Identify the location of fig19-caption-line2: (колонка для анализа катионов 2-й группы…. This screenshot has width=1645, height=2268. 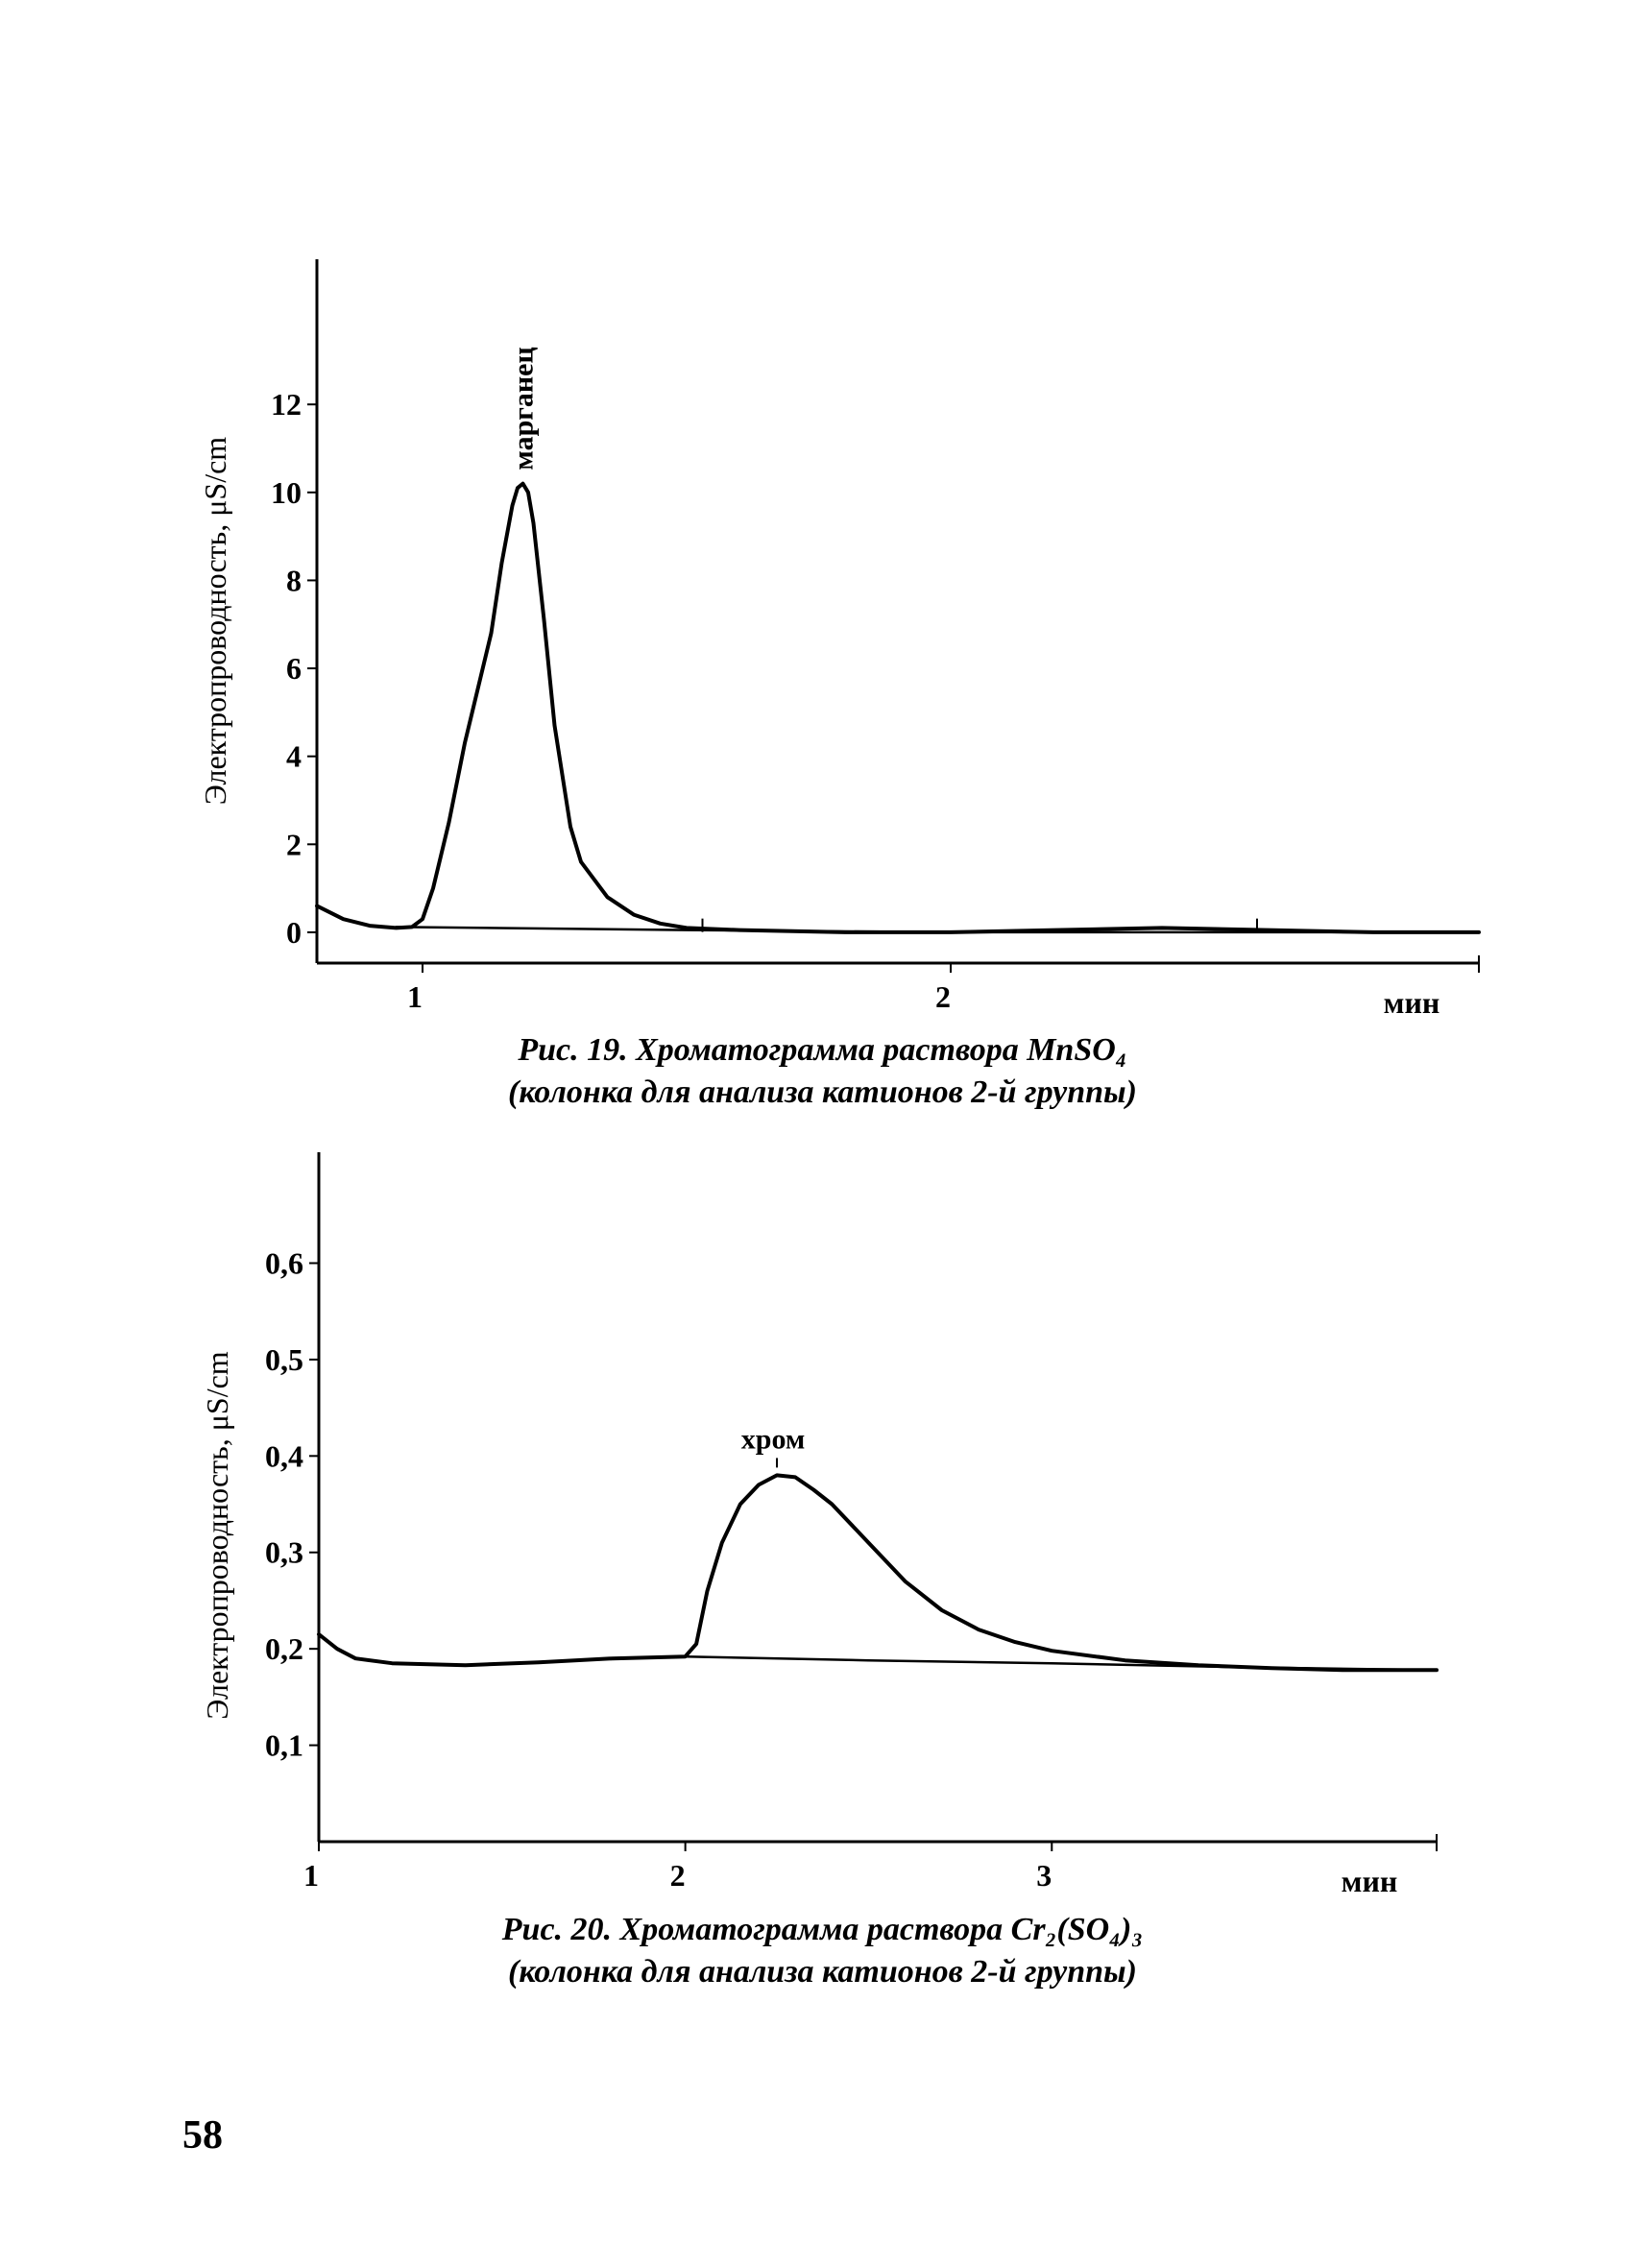
(822, 1092).